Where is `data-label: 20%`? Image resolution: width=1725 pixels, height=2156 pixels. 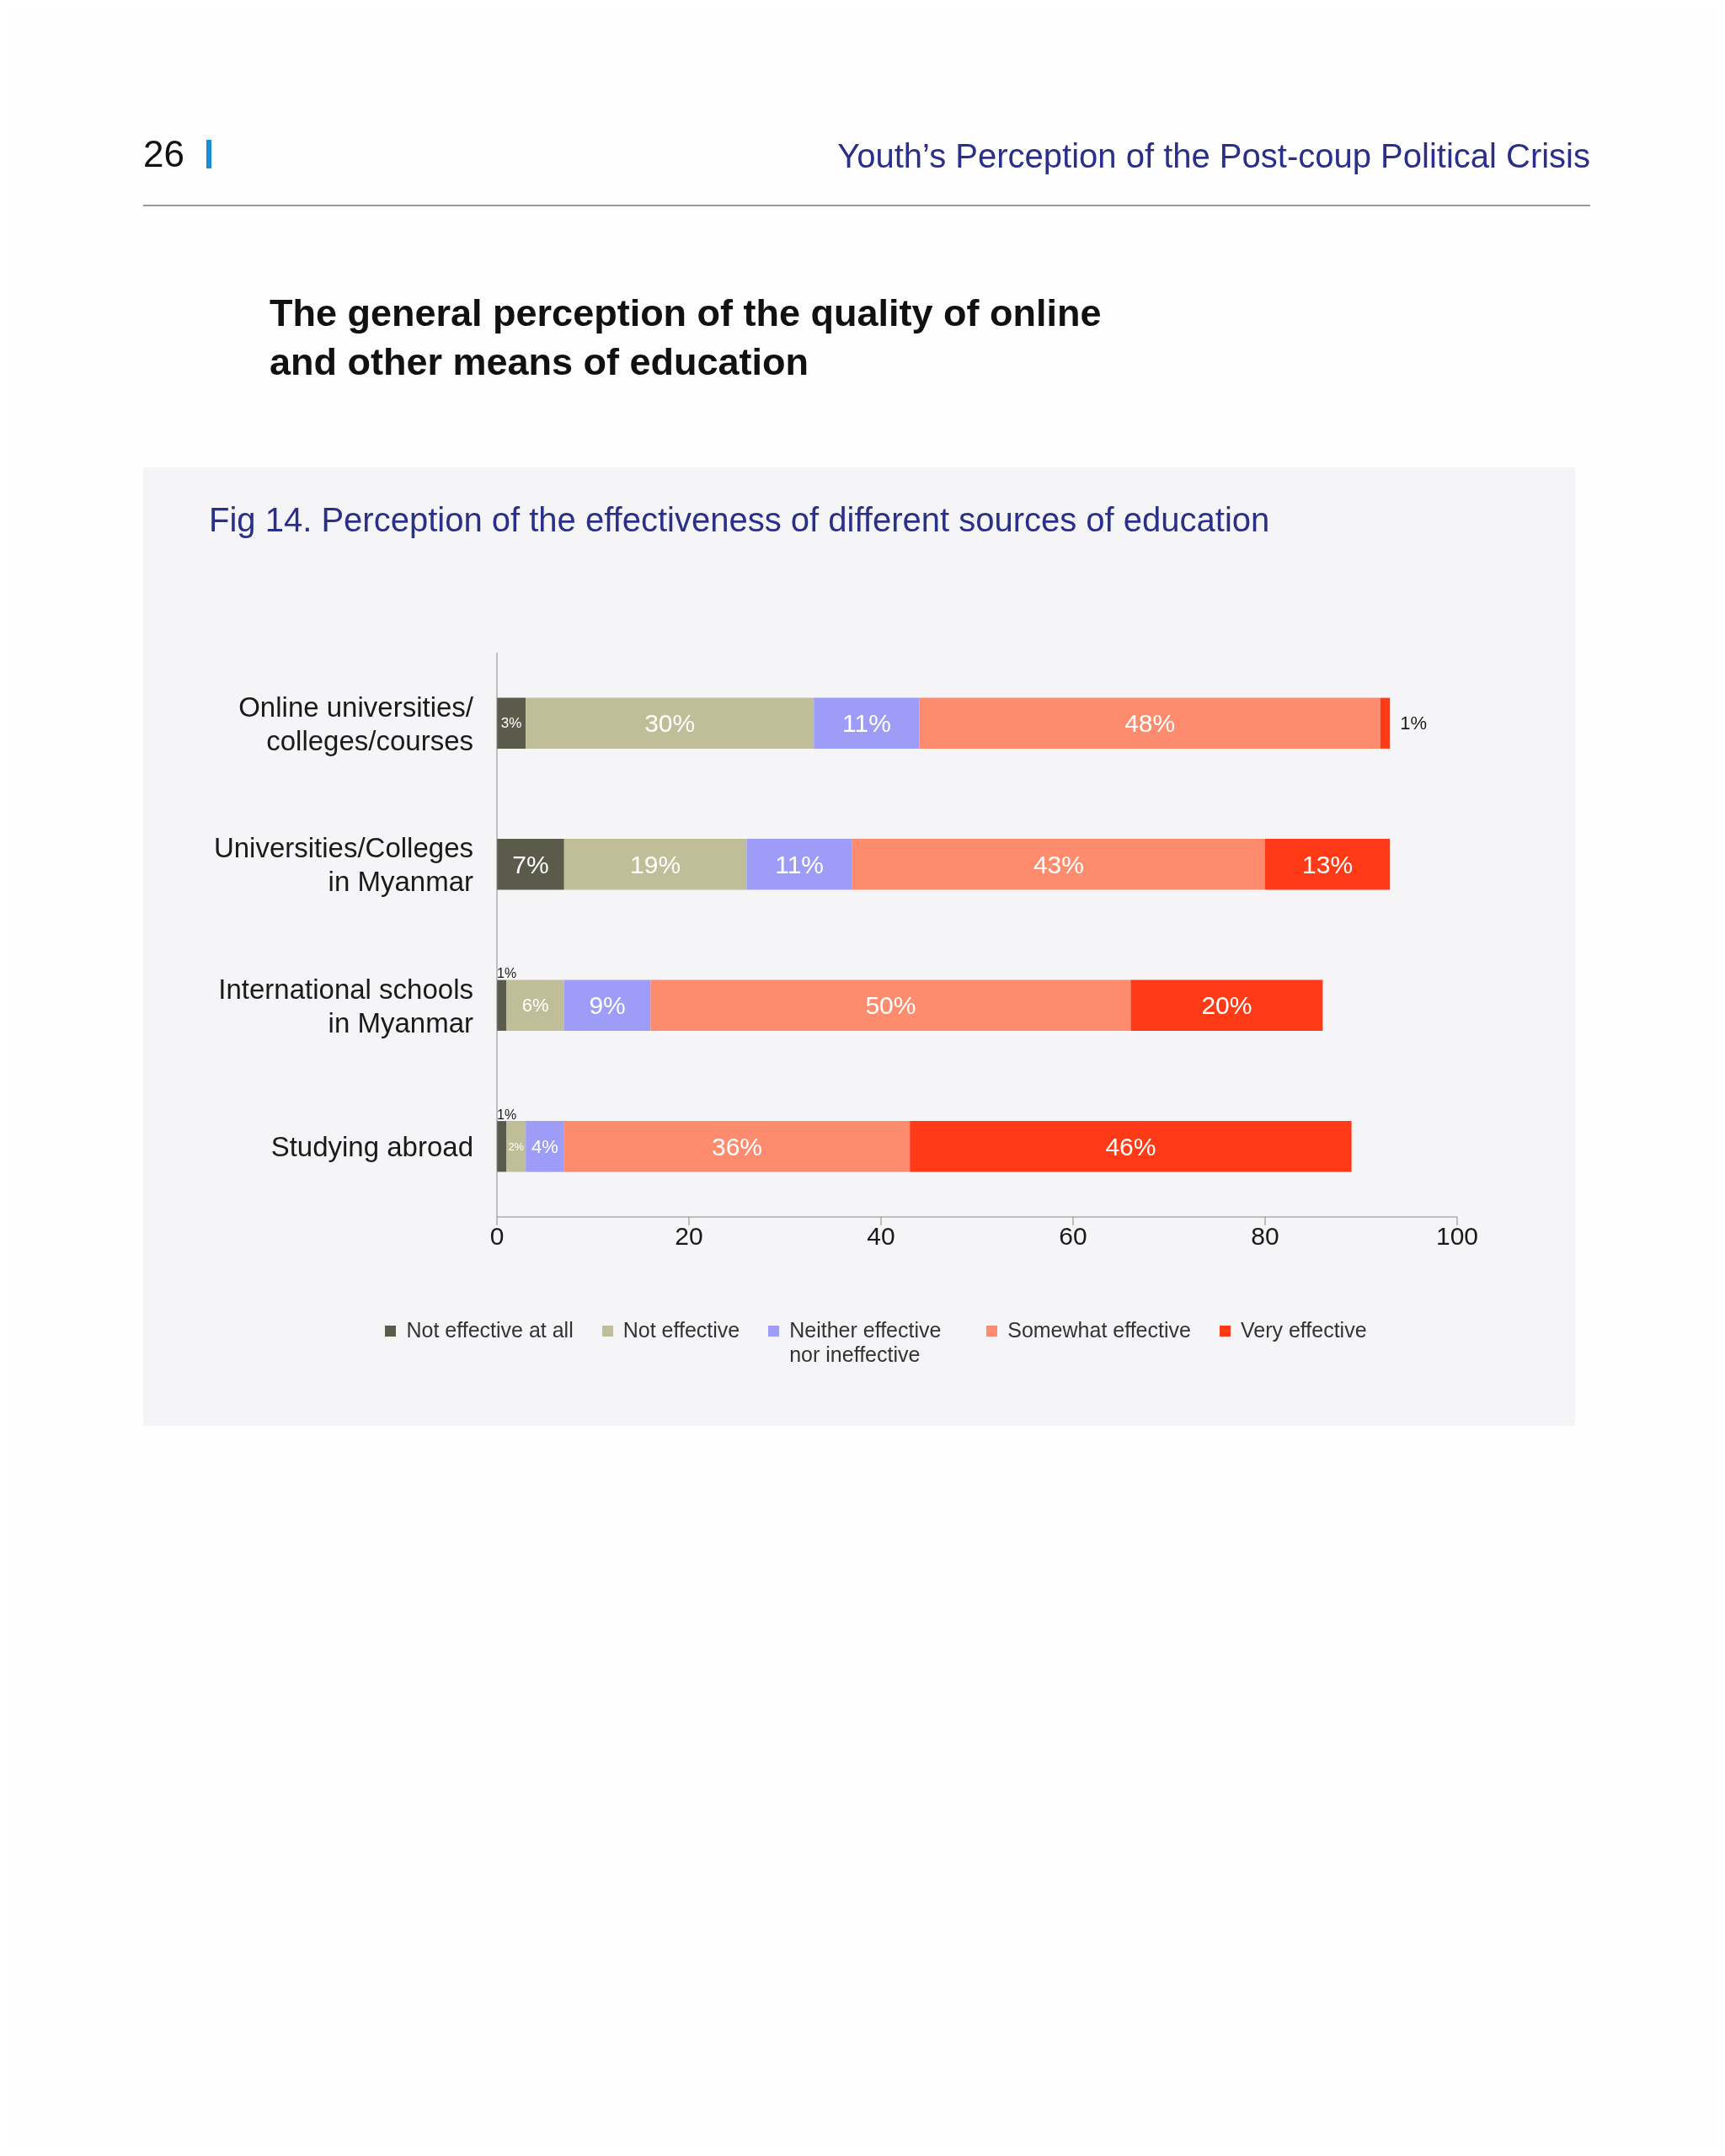 data-label: 20% is located at coordinates (1226, 1005).